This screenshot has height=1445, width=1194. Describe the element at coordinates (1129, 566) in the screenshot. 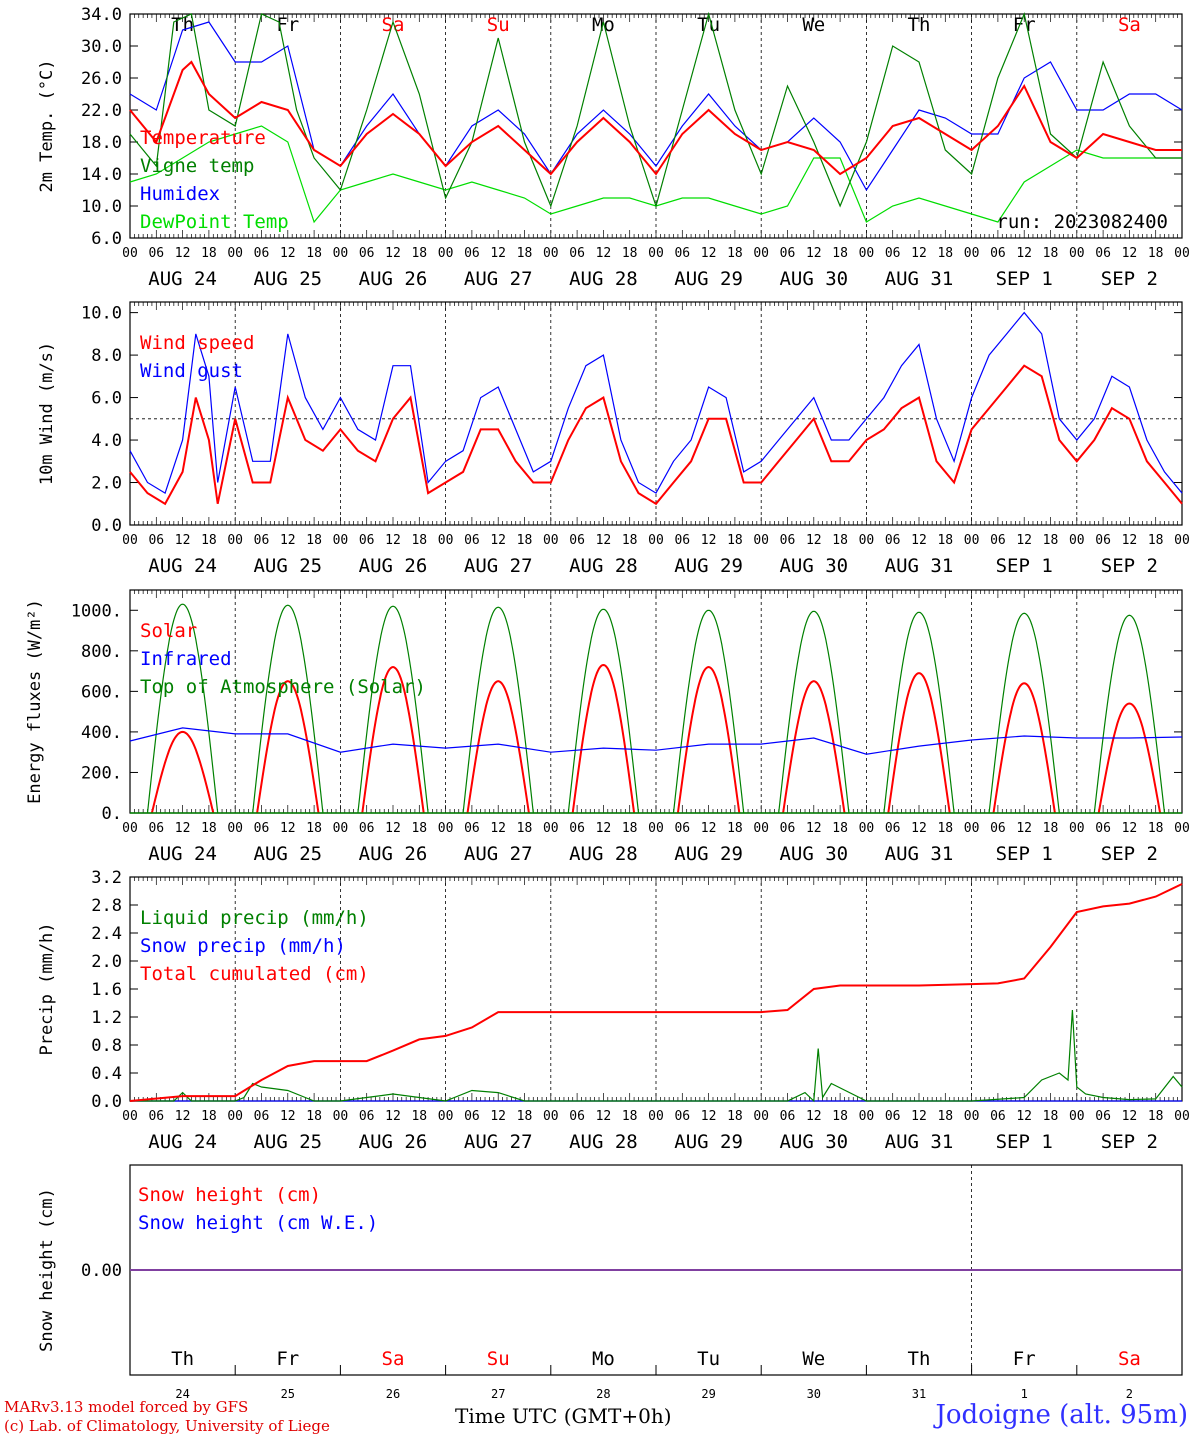

I see `date-label: SEP 2` at that location.